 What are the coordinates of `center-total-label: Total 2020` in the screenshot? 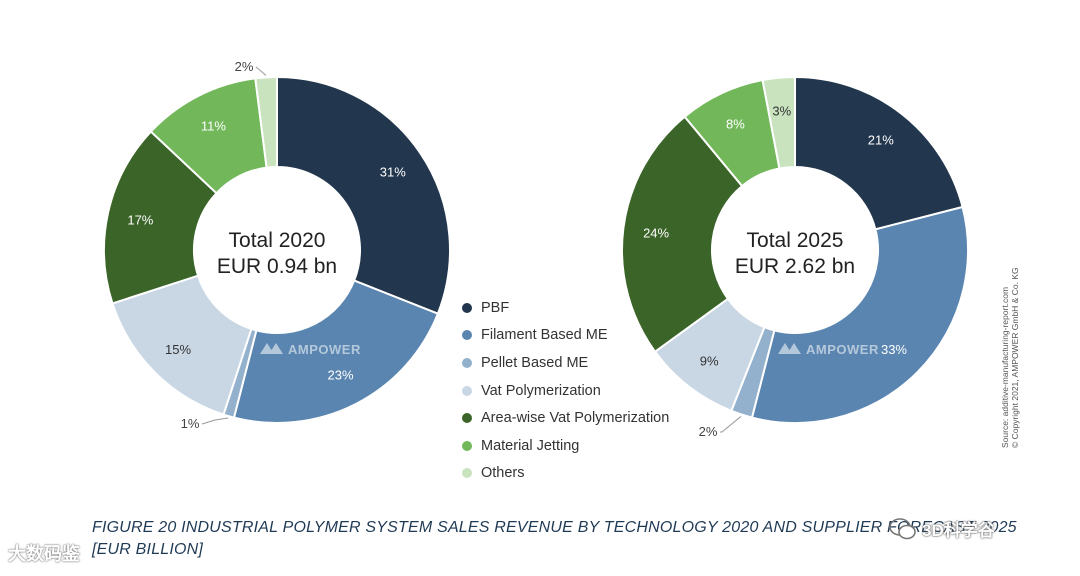 It's located at (277, 240).